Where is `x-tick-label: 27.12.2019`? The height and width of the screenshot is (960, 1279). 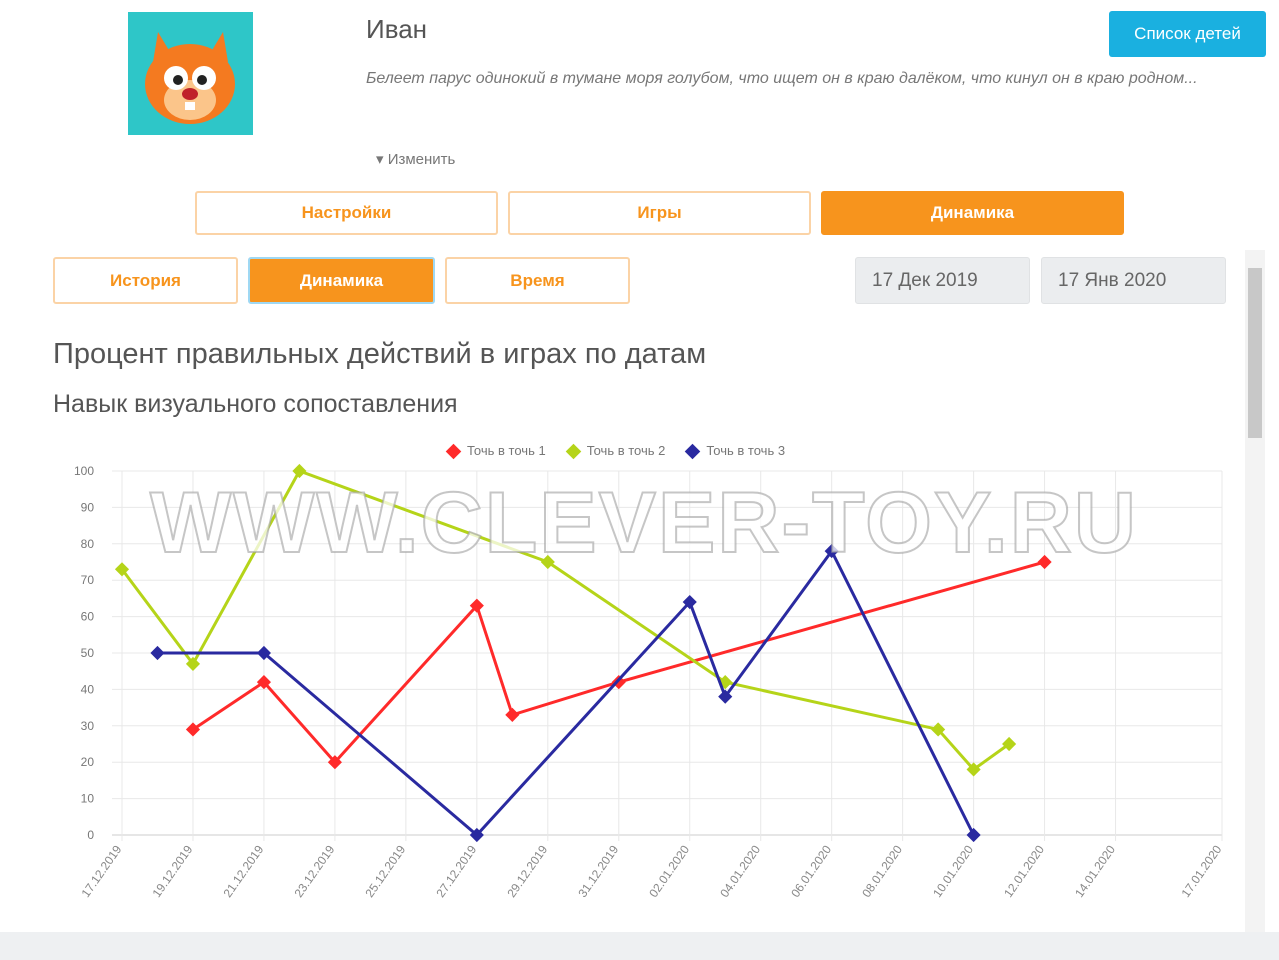
x-tick-label: 27.12.2019 is located at coordinates (456, 870).